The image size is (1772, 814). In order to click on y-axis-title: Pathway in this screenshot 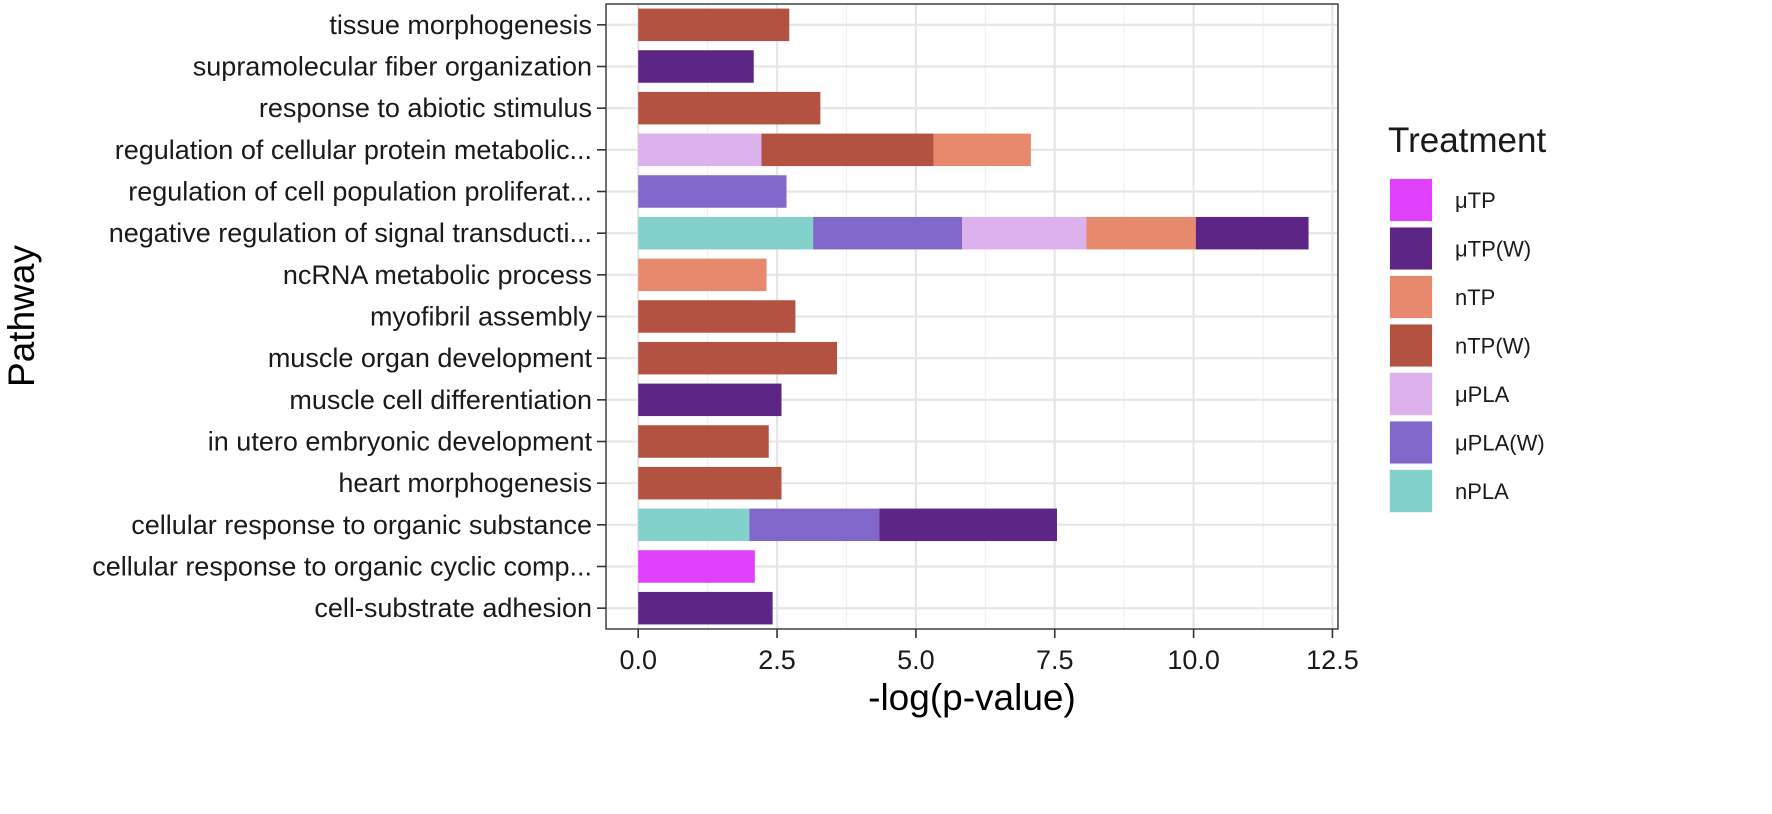, I will do `click(21, 316)`.